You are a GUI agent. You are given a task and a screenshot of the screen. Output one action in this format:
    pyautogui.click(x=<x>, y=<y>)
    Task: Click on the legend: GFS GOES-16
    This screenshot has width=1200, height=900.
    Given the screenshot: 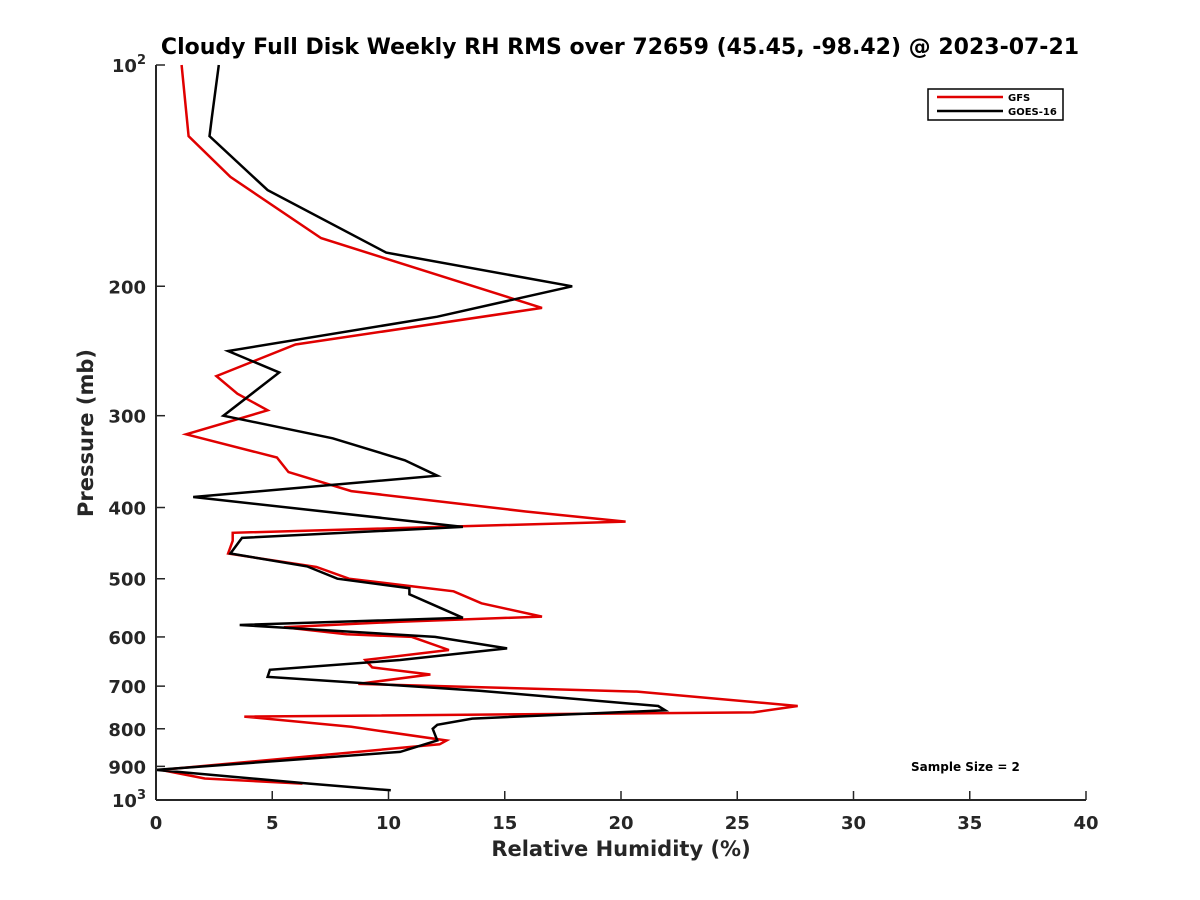 What is the action you would take?
    pyautogui.click(x=995, y=104)
    